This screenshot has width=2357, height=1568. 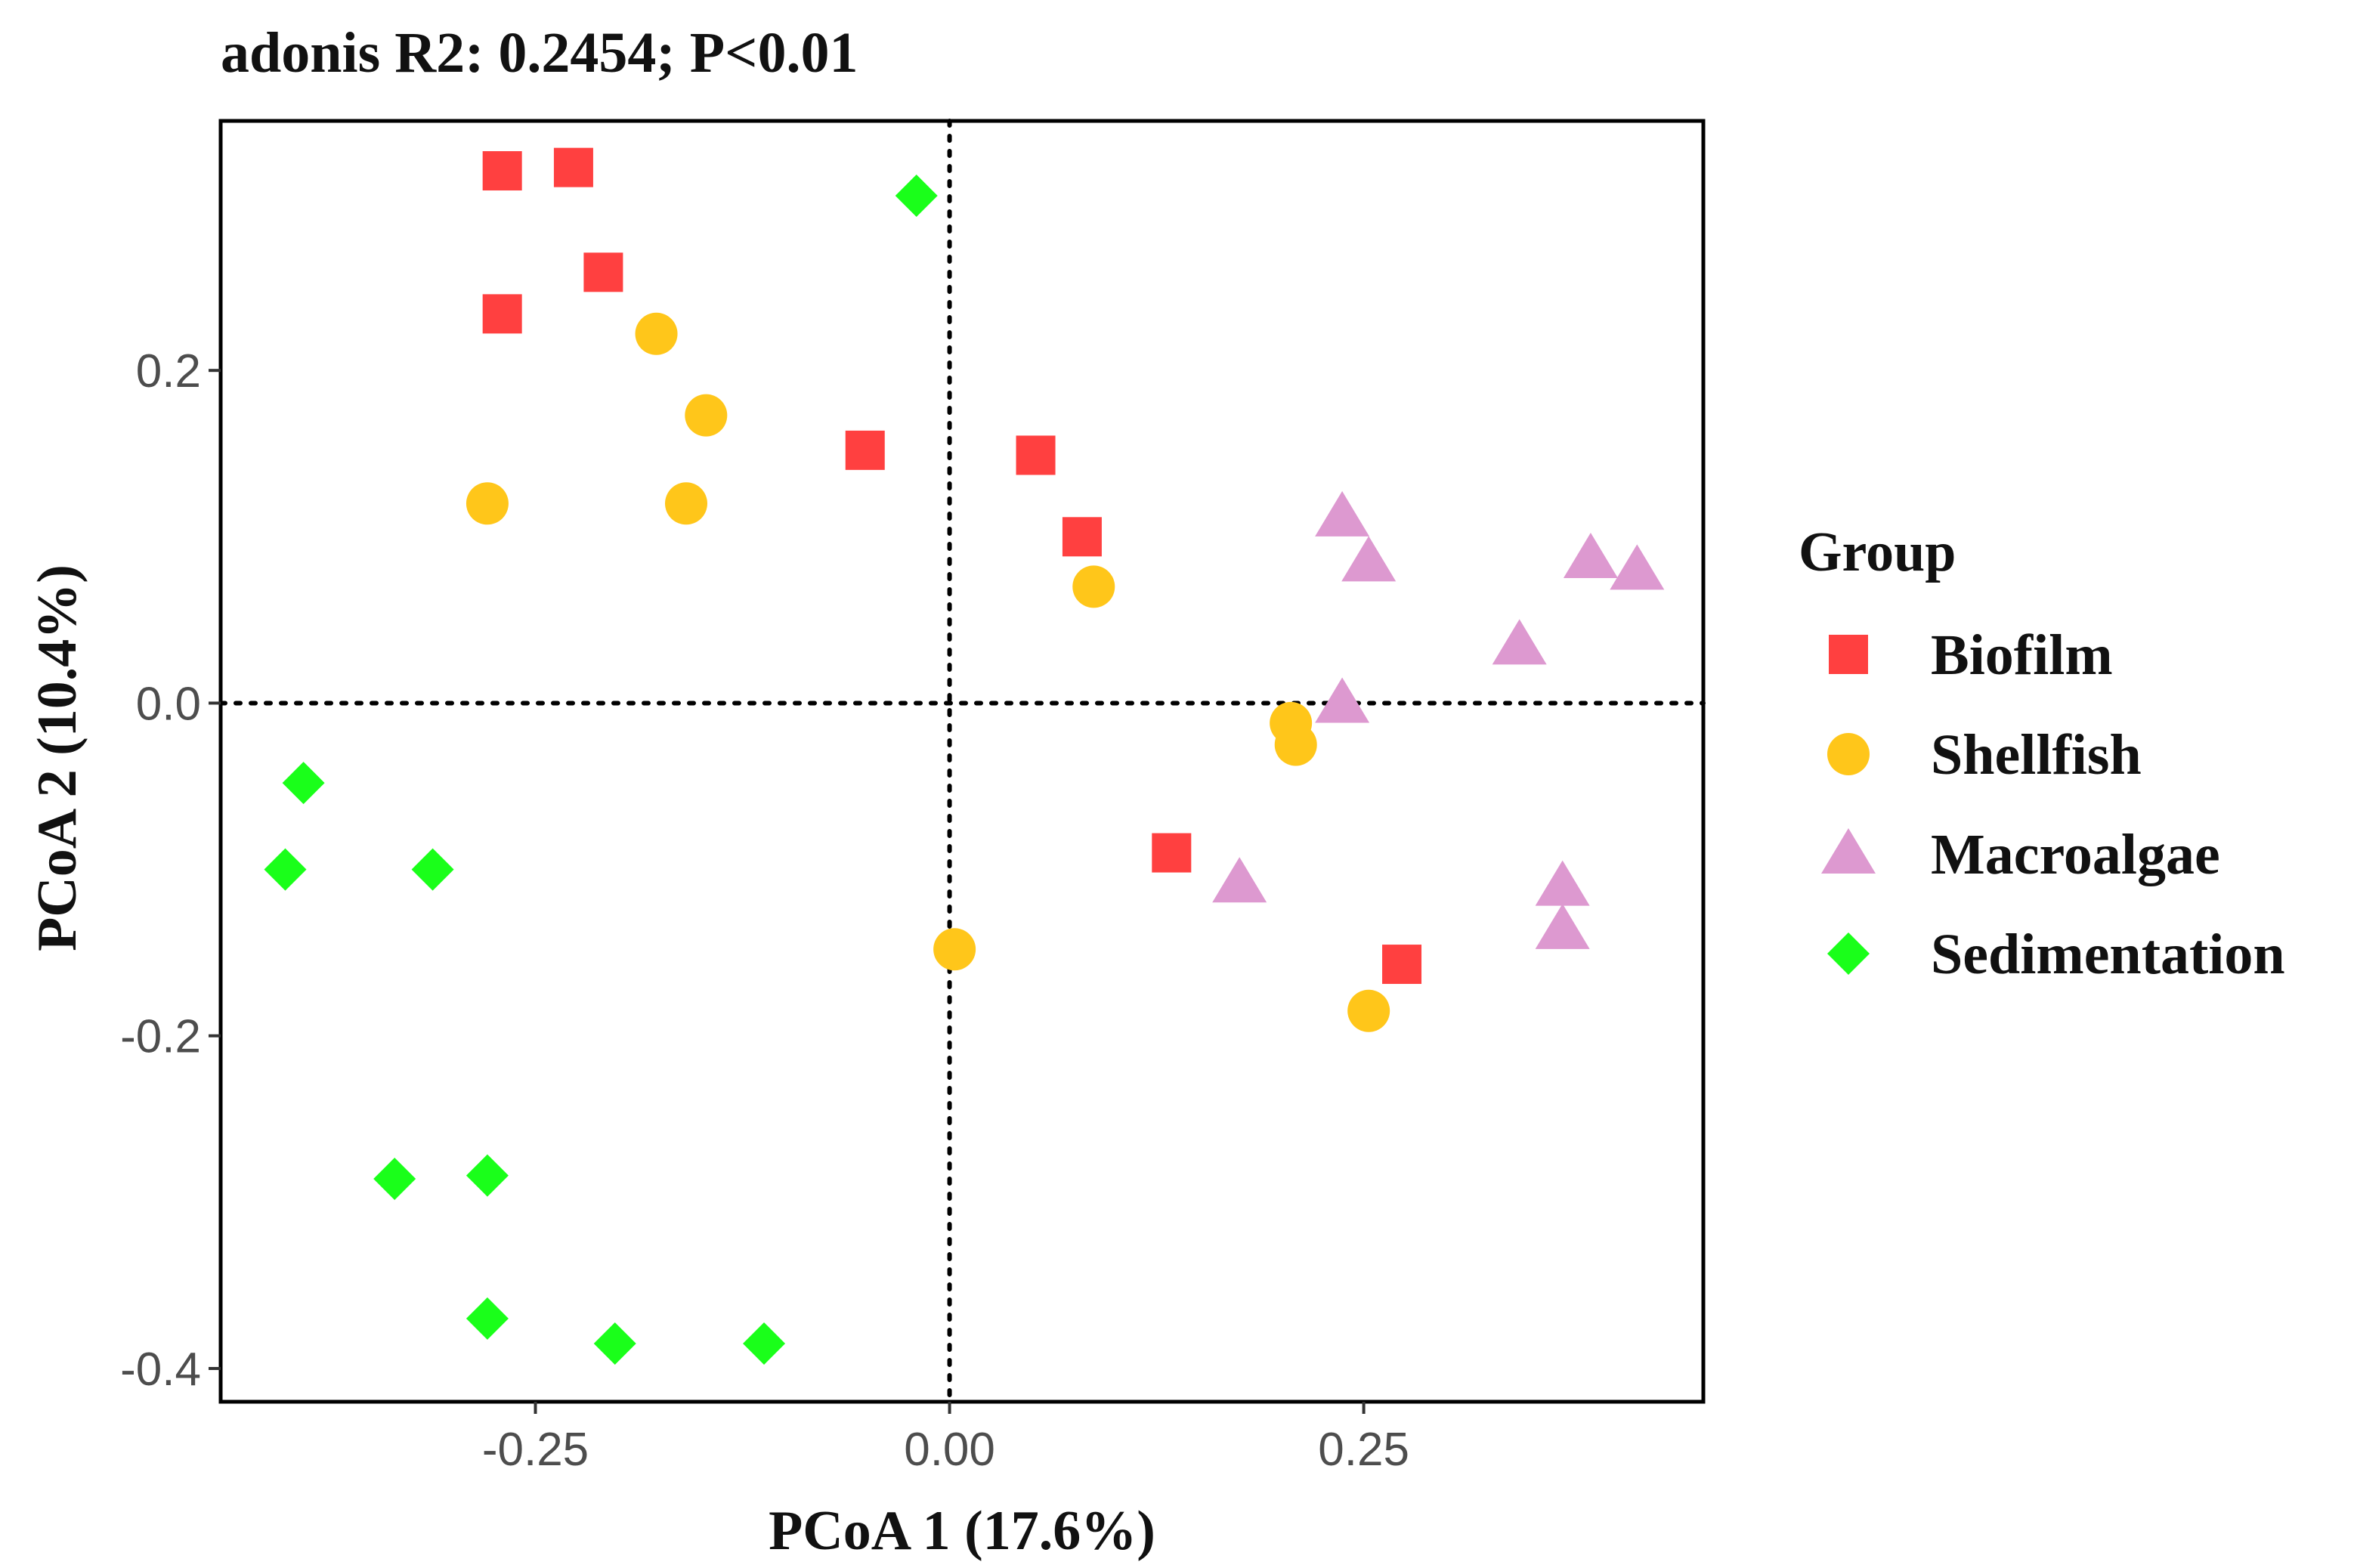 I want to click on legend-items: Biofilm Shellfish Macroalgae Sedimentation, so click(x=2053, y=804).